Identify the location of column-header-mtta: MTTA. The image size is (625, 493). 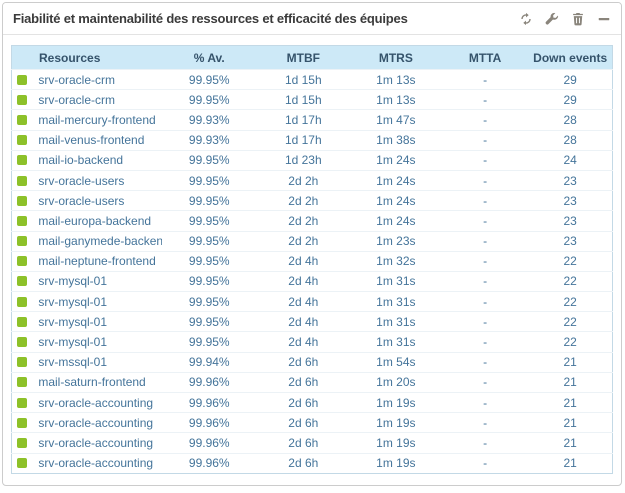
(485, 57).